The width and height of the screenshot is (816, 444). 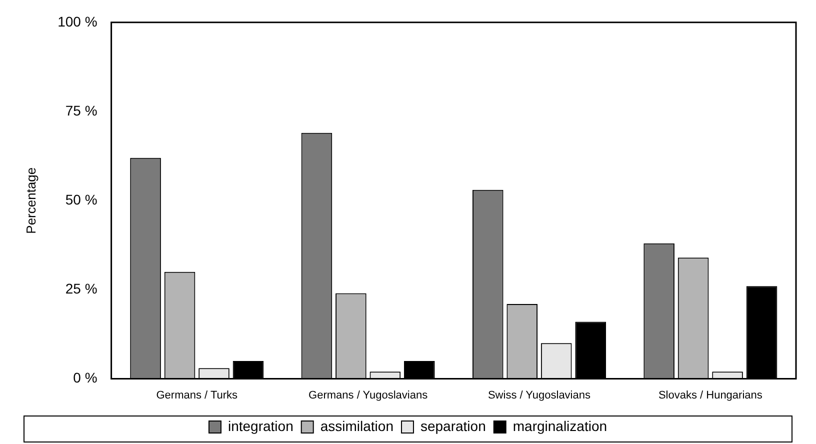 I want to click on legend-label: separation, so click(x=453, y=426).